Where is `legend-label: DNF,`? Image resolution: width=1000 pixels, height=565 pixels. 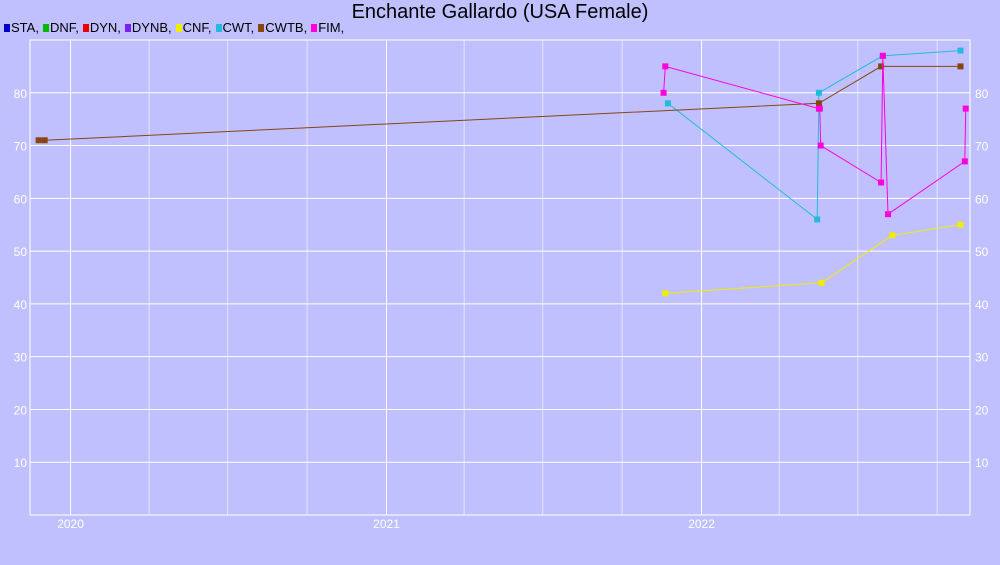 legend-label: DNF, is located at coordinates (64, 27).